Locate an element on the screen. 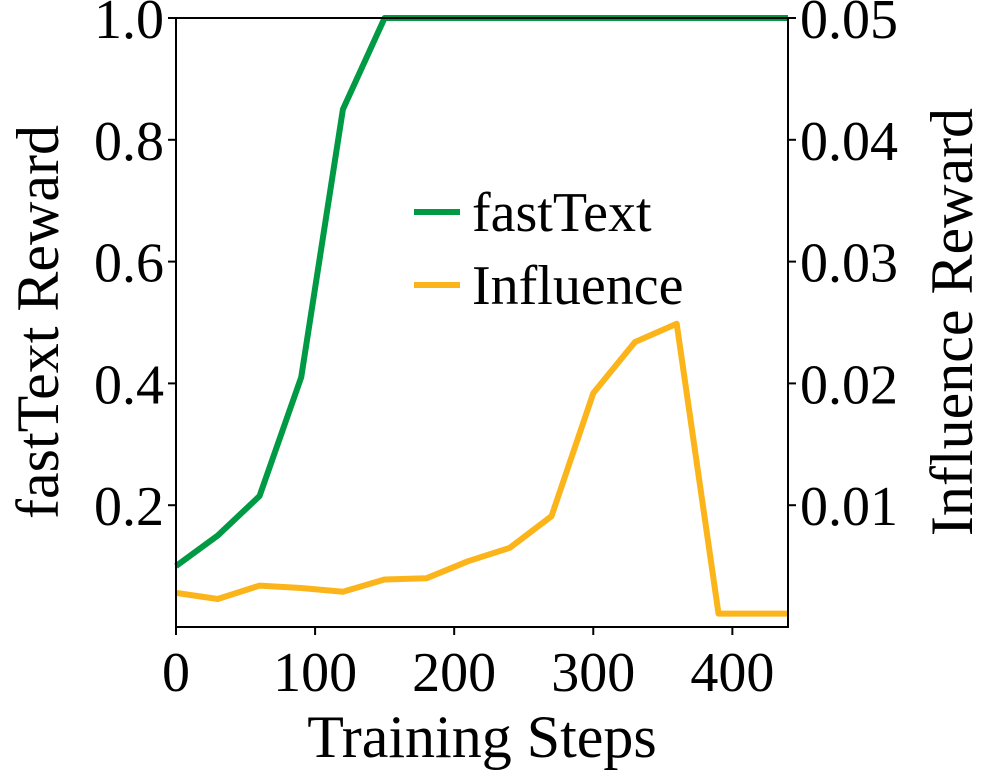 The width and height of the screenshot is (996, 784). legend-label-fasttext: fastText is located at coordinates (562, 213).